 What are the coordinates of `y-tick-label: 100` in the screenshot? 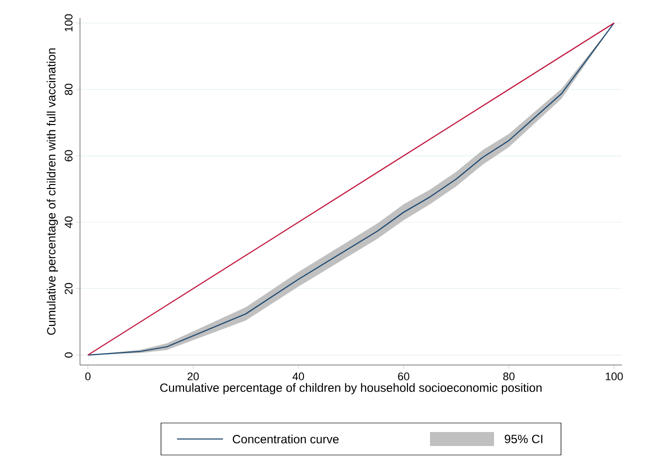 It's located at (68, 23).